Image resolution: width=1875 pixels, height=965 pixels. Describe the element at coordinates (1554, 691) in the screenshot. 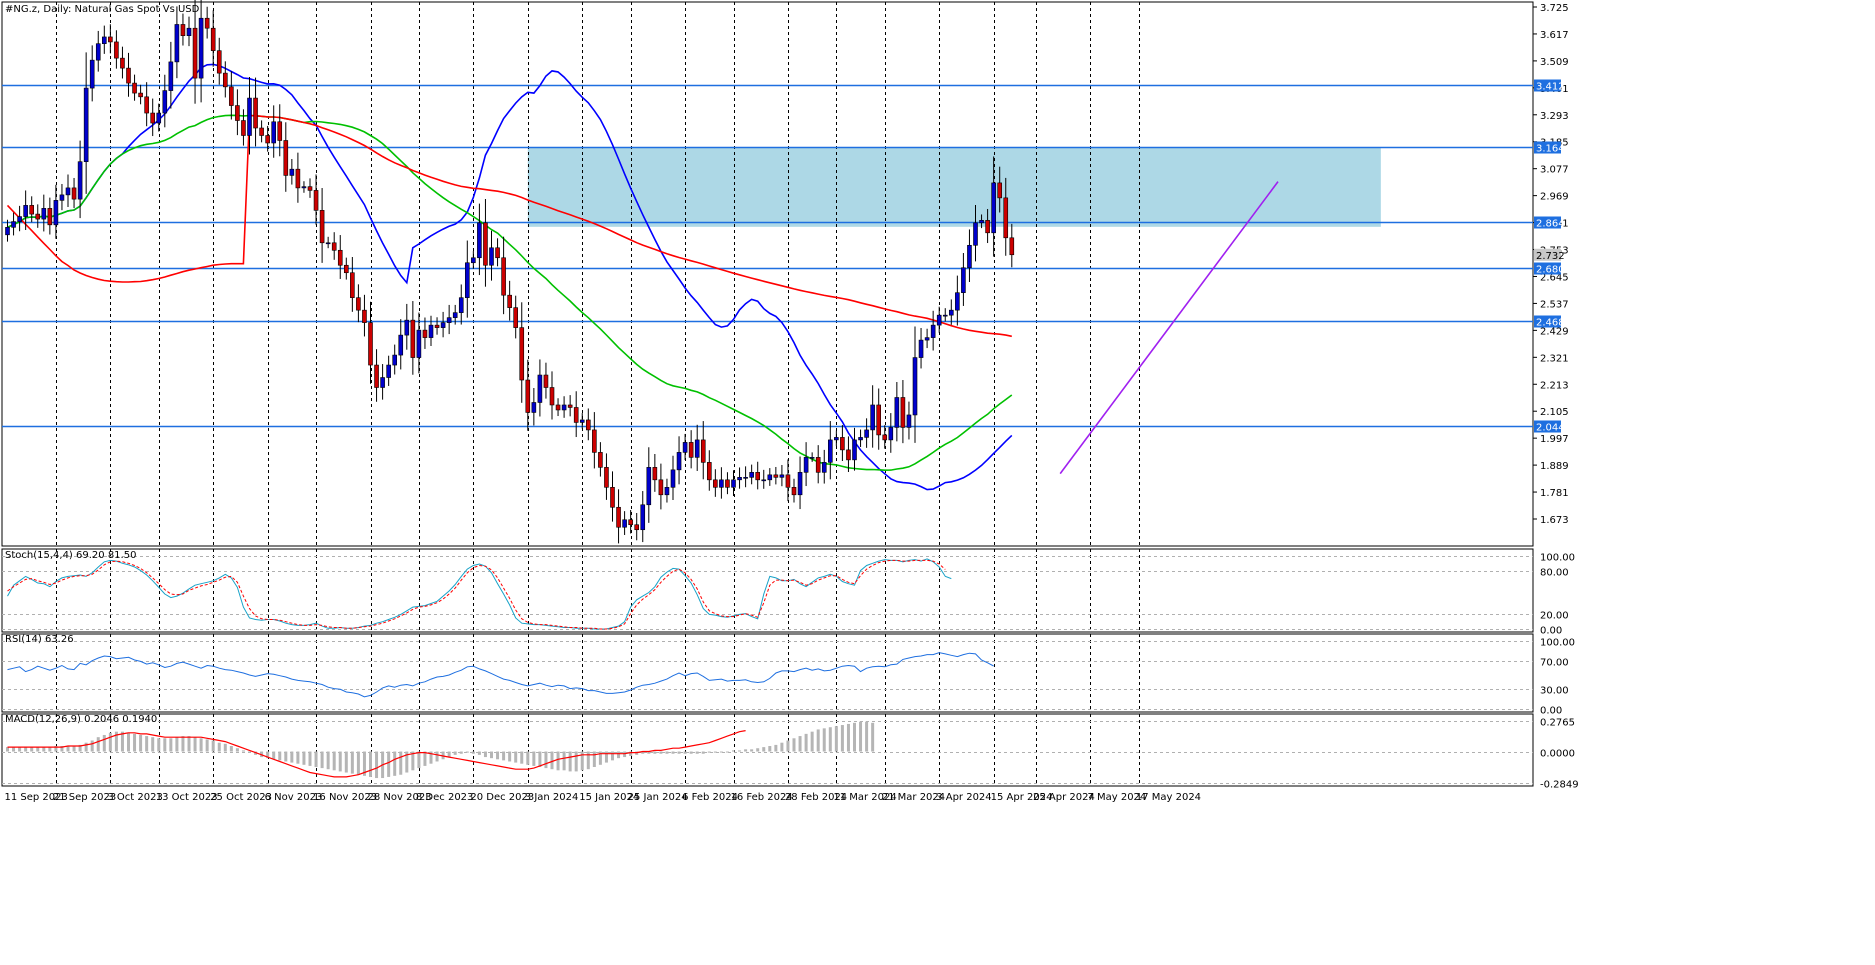

I see `rsi-level-label: 30.00` at that location.